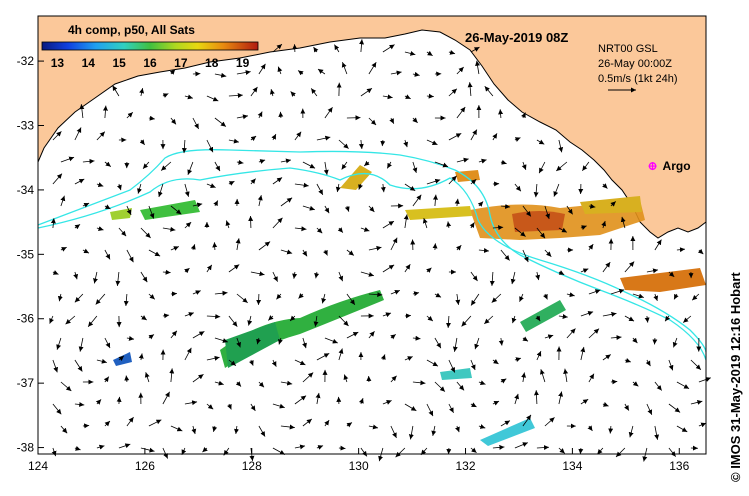 The height and width of the screenshot is (496, 749). Describe the element at coordinates (26, 383) in the screenshot. I see `y-tick-label: -37` at that location.